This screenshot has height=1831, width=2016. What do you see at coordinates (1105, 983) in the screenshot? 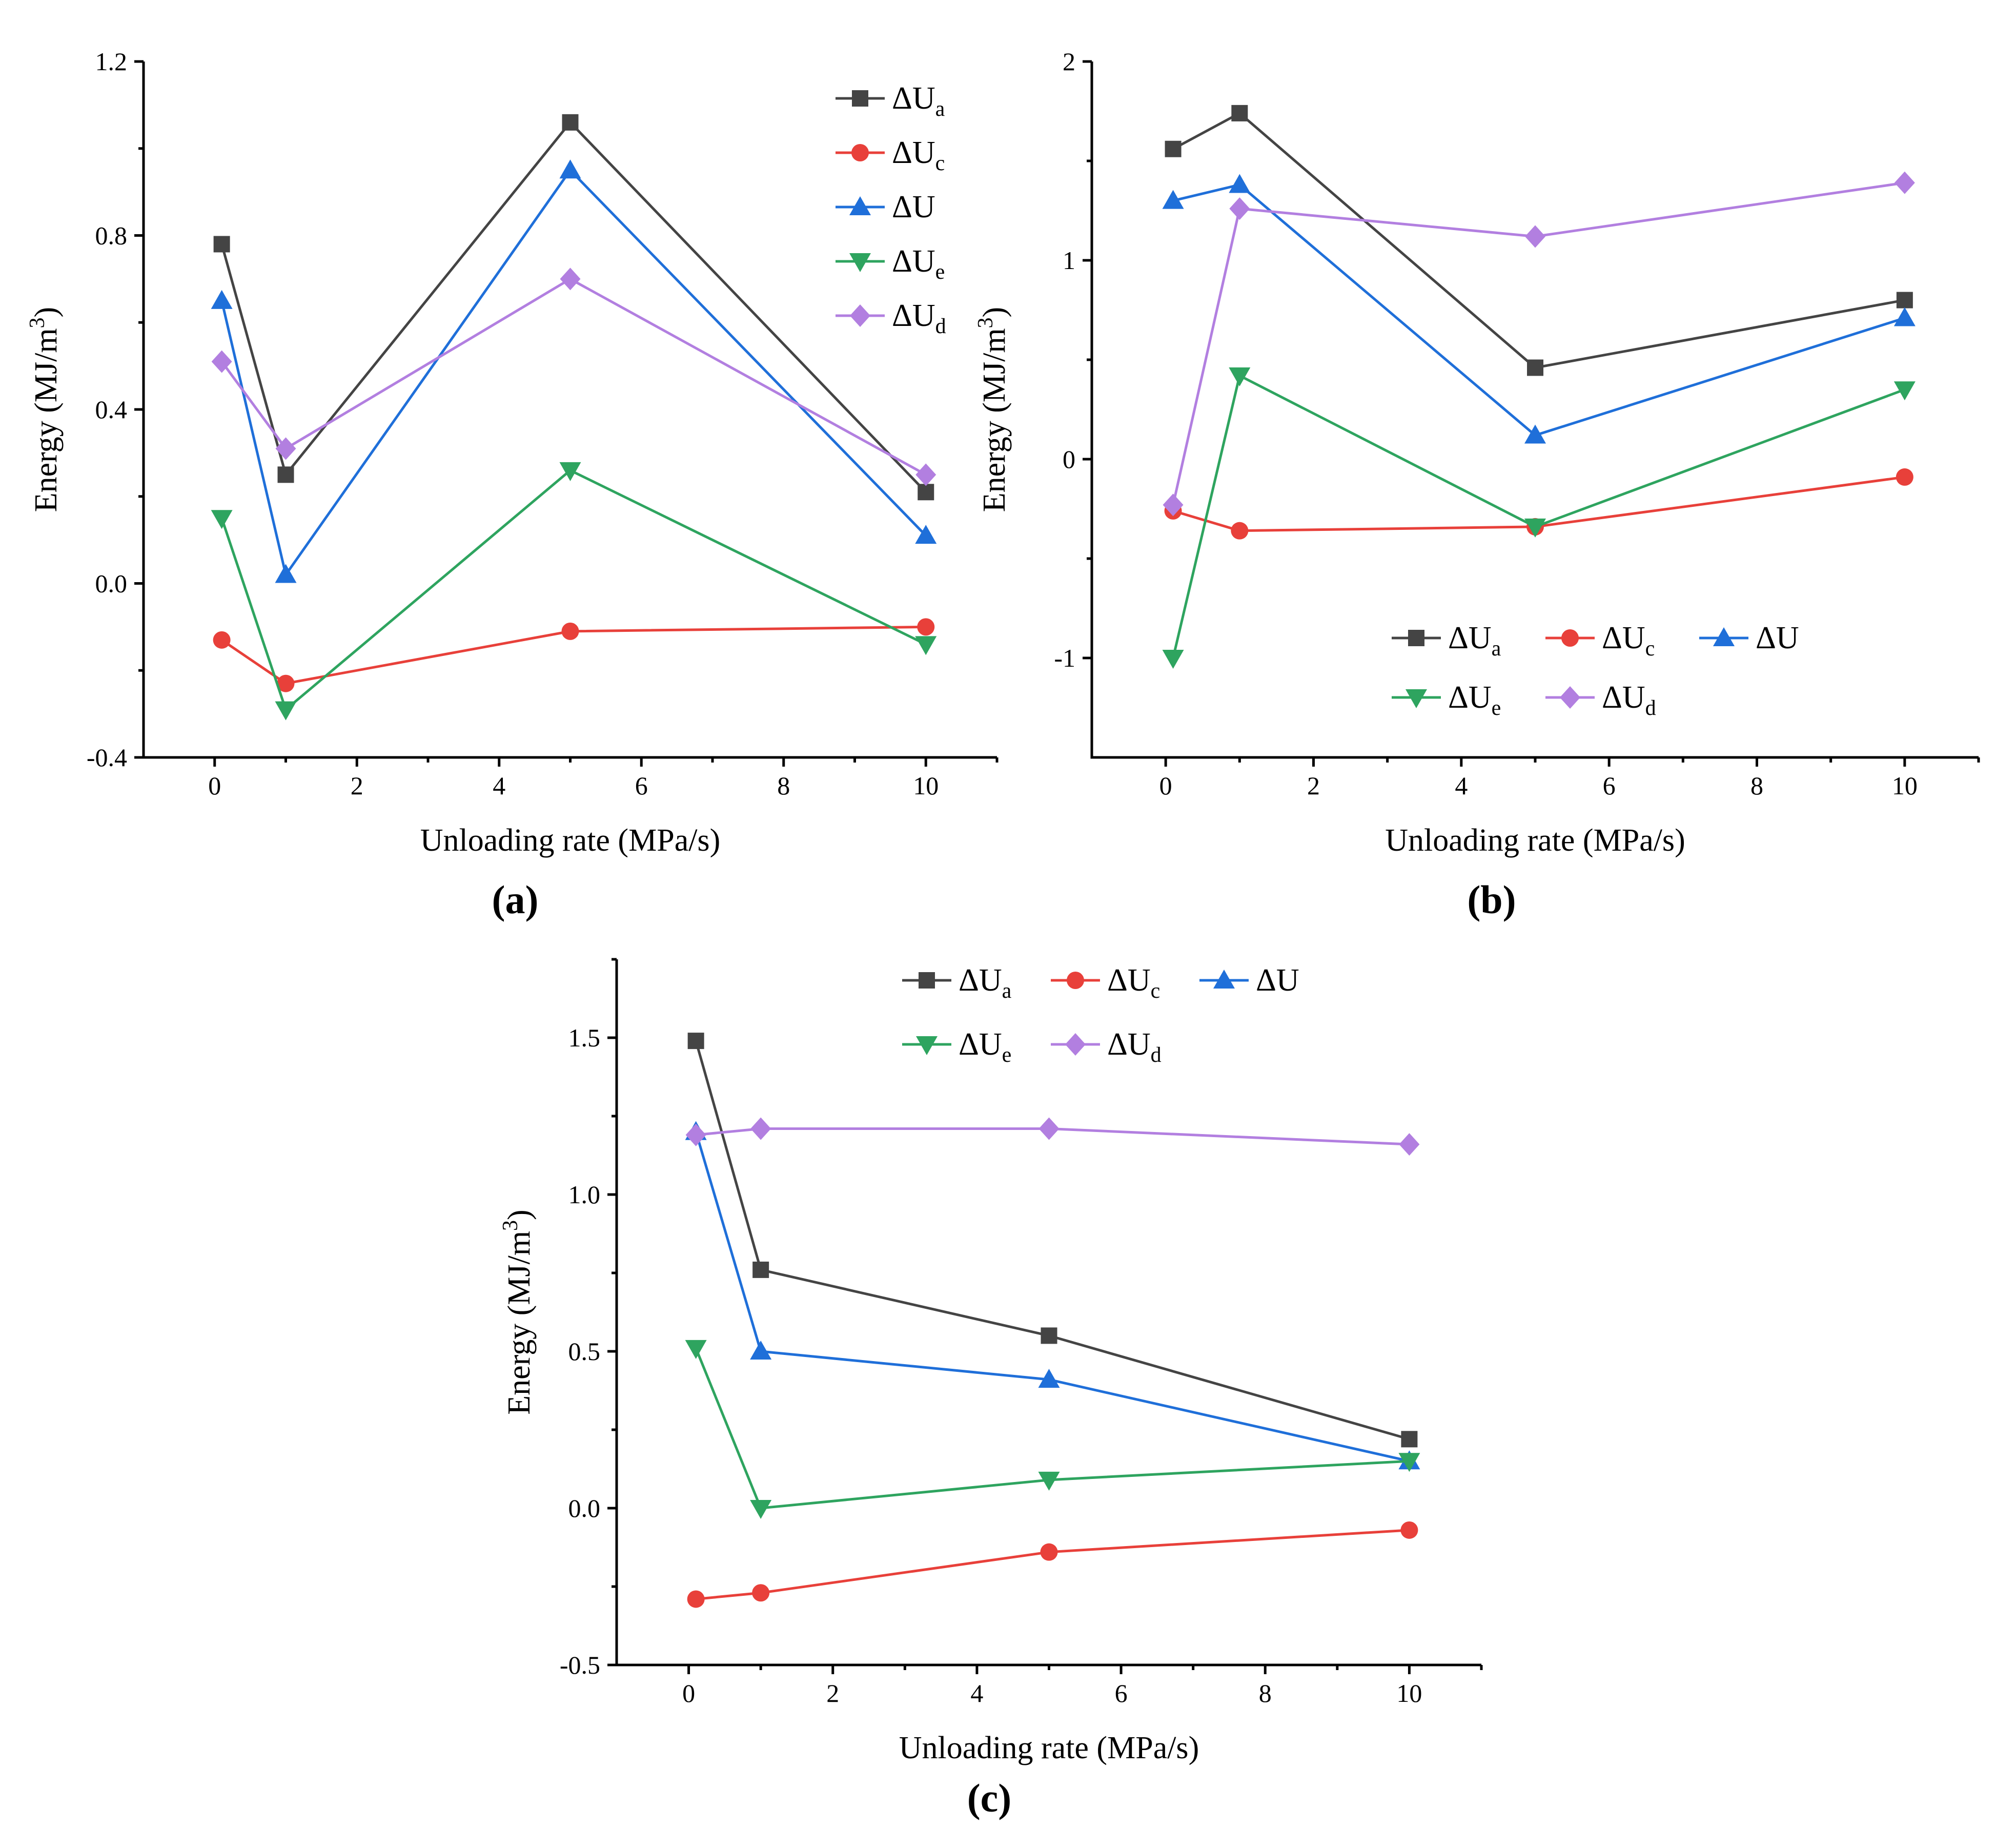
I see `legend-item: ΔUc` at bounding box center [1105, 983].